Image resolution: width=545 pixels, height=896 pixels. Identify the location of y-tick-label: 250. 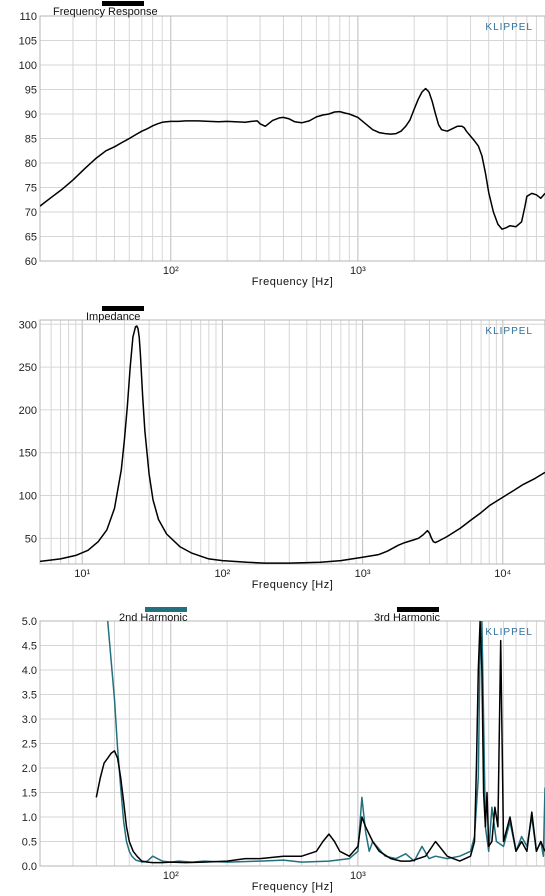
(28, 368).